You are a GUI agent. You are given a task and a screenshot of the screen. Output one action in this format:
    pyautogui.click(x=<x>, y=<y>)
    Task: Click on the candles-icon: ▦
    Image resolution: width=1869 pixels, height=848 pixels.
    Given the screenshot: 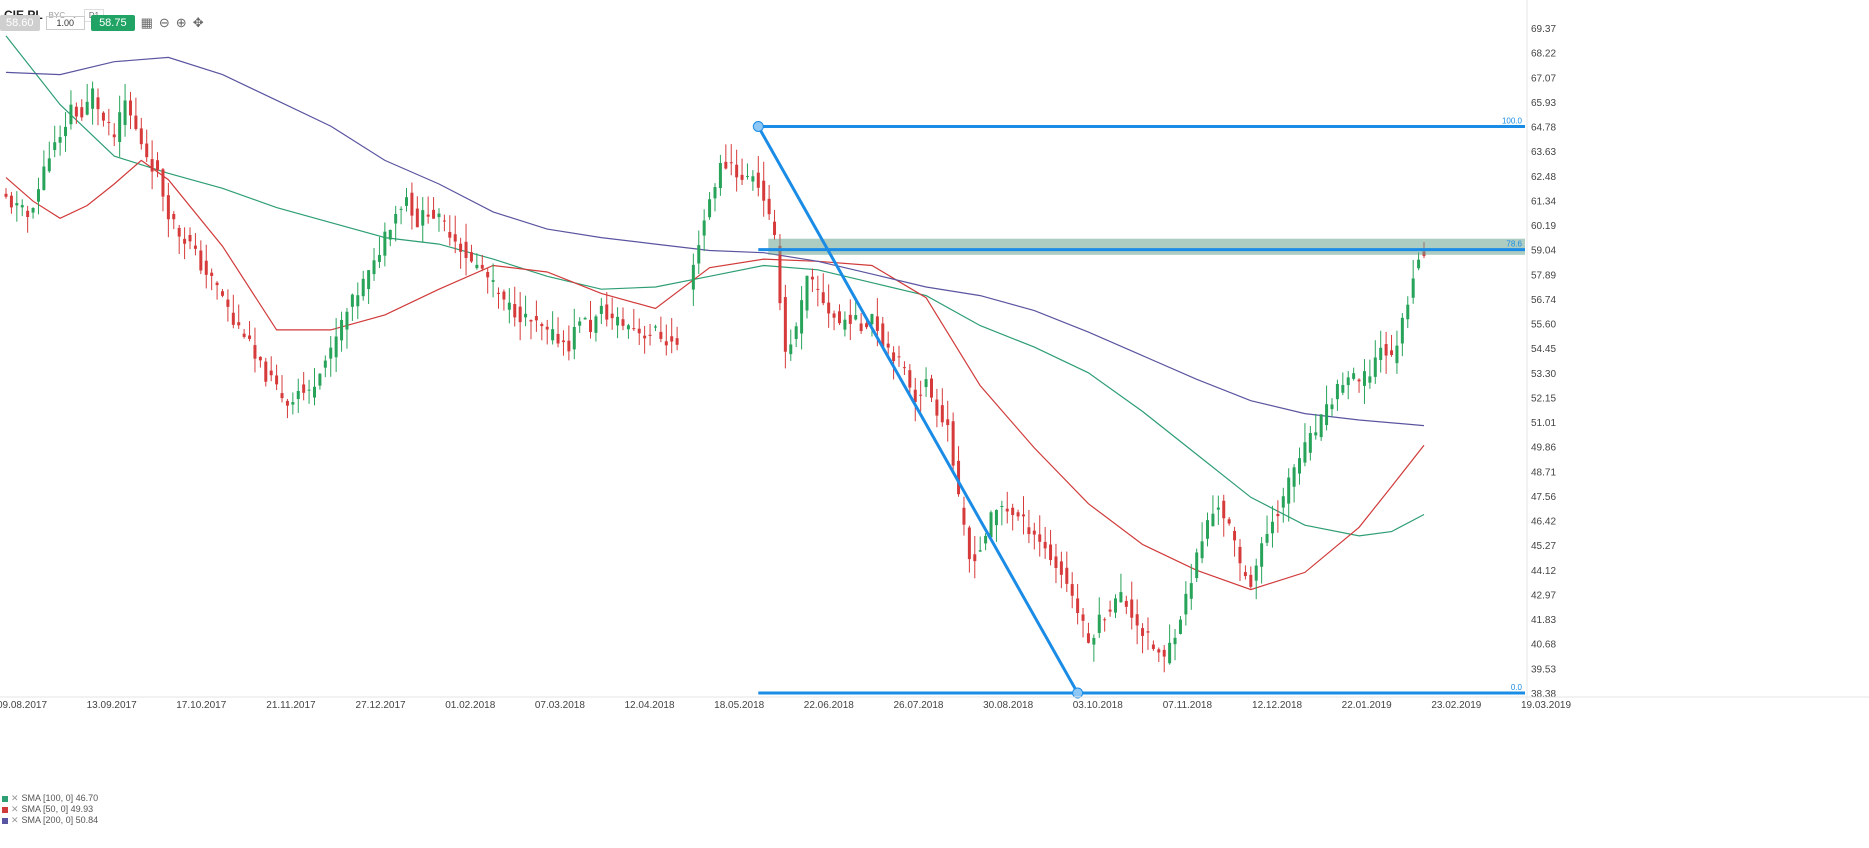 What is the action you would take?
    pyautogui.click(x=146, y=22)
    